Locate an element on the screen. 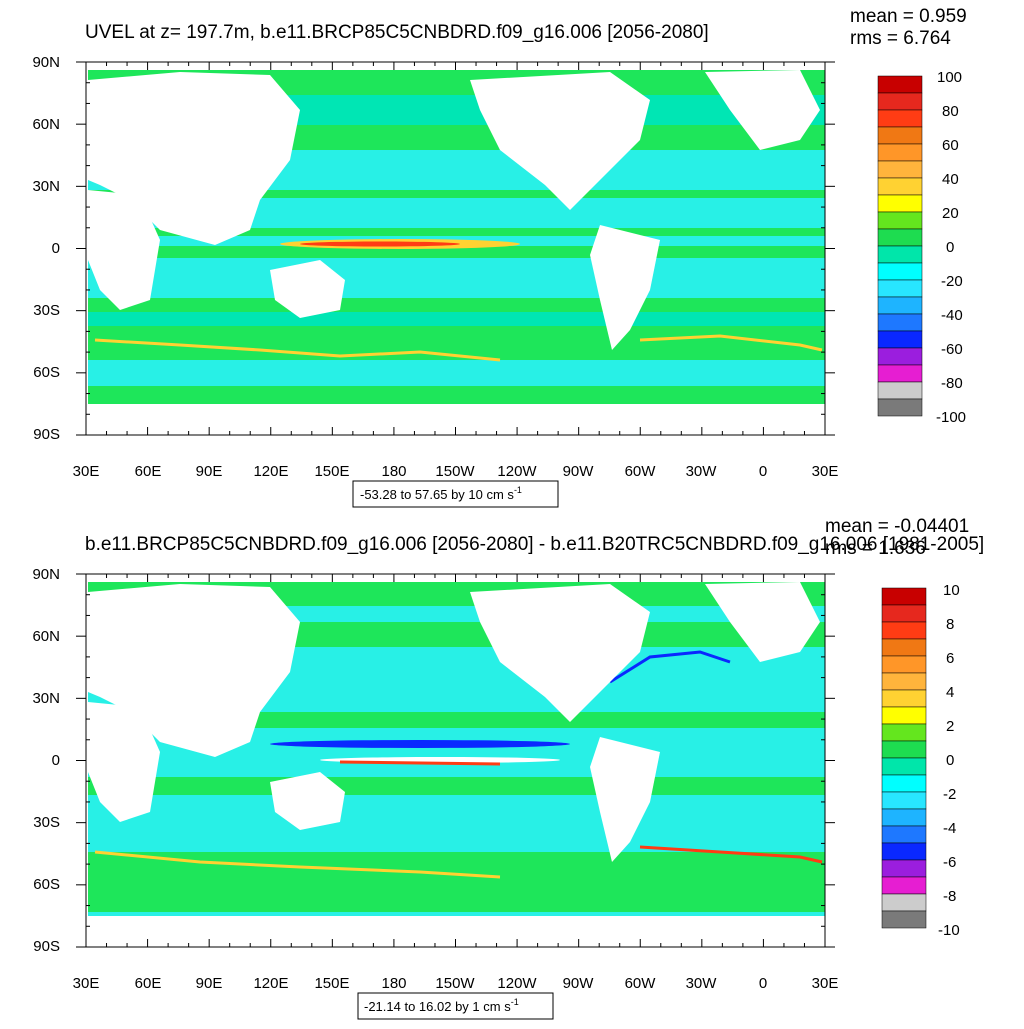  y-tick-label: 0 is located at coordinates (56, 760).